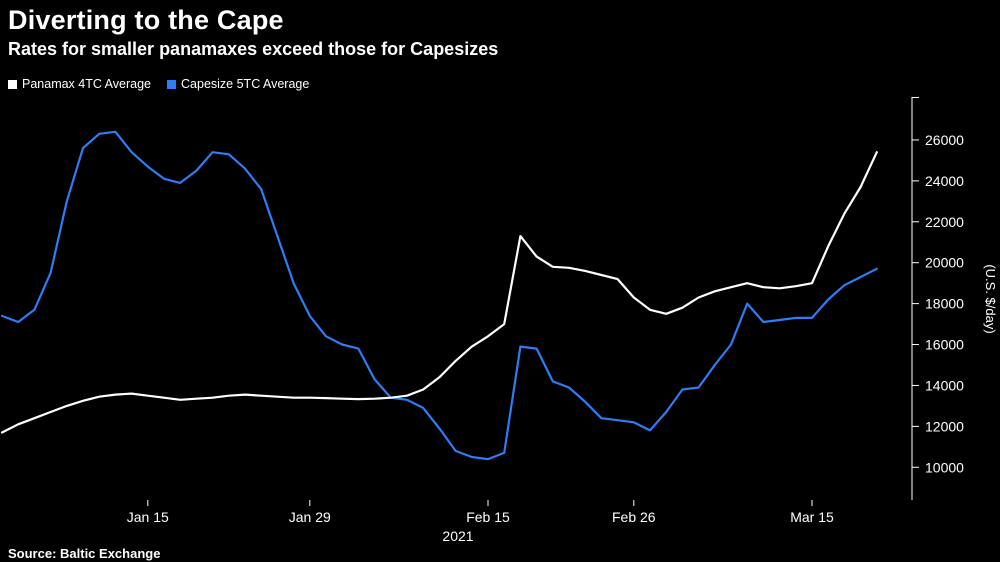  What do you see at coordinates (944, 385) in the screenshot?
I see `y-tick-label: 14000` at bounding box center [944, 385].